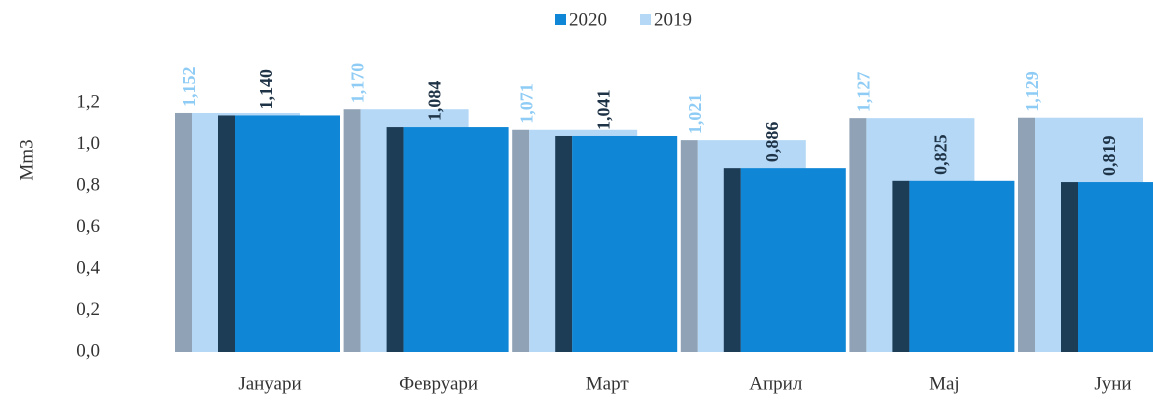  Describe the element at coordinates (526, 103) in the screenshot. I see `value-label: 1,071` at that location.